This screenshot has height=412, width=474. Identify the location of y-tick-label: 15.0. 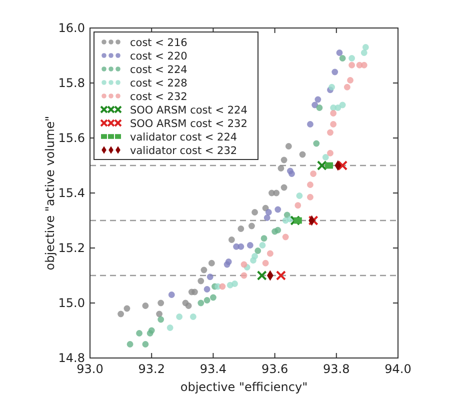
(71, 303).